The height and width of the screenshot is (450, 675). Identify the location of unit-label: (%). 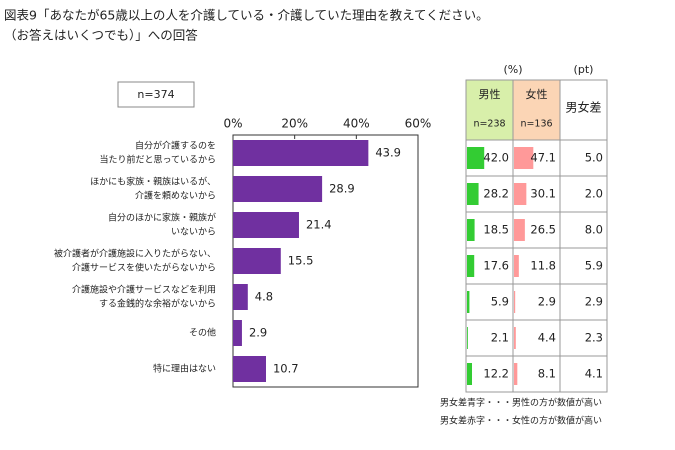
(512, 69).